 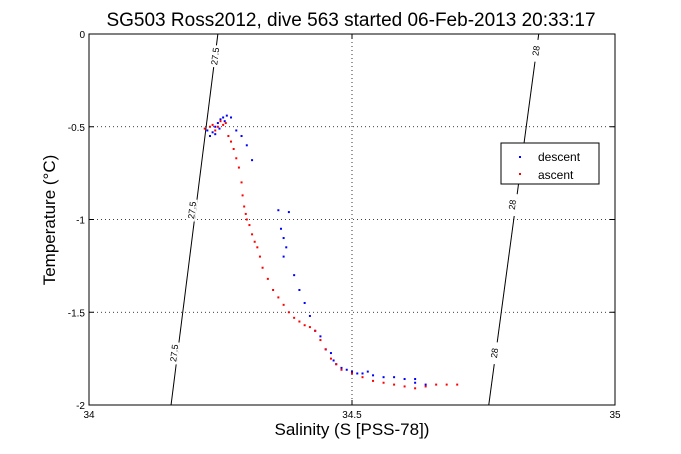 I want to click on y-tick-label: -1, so click(x=80, y=221).